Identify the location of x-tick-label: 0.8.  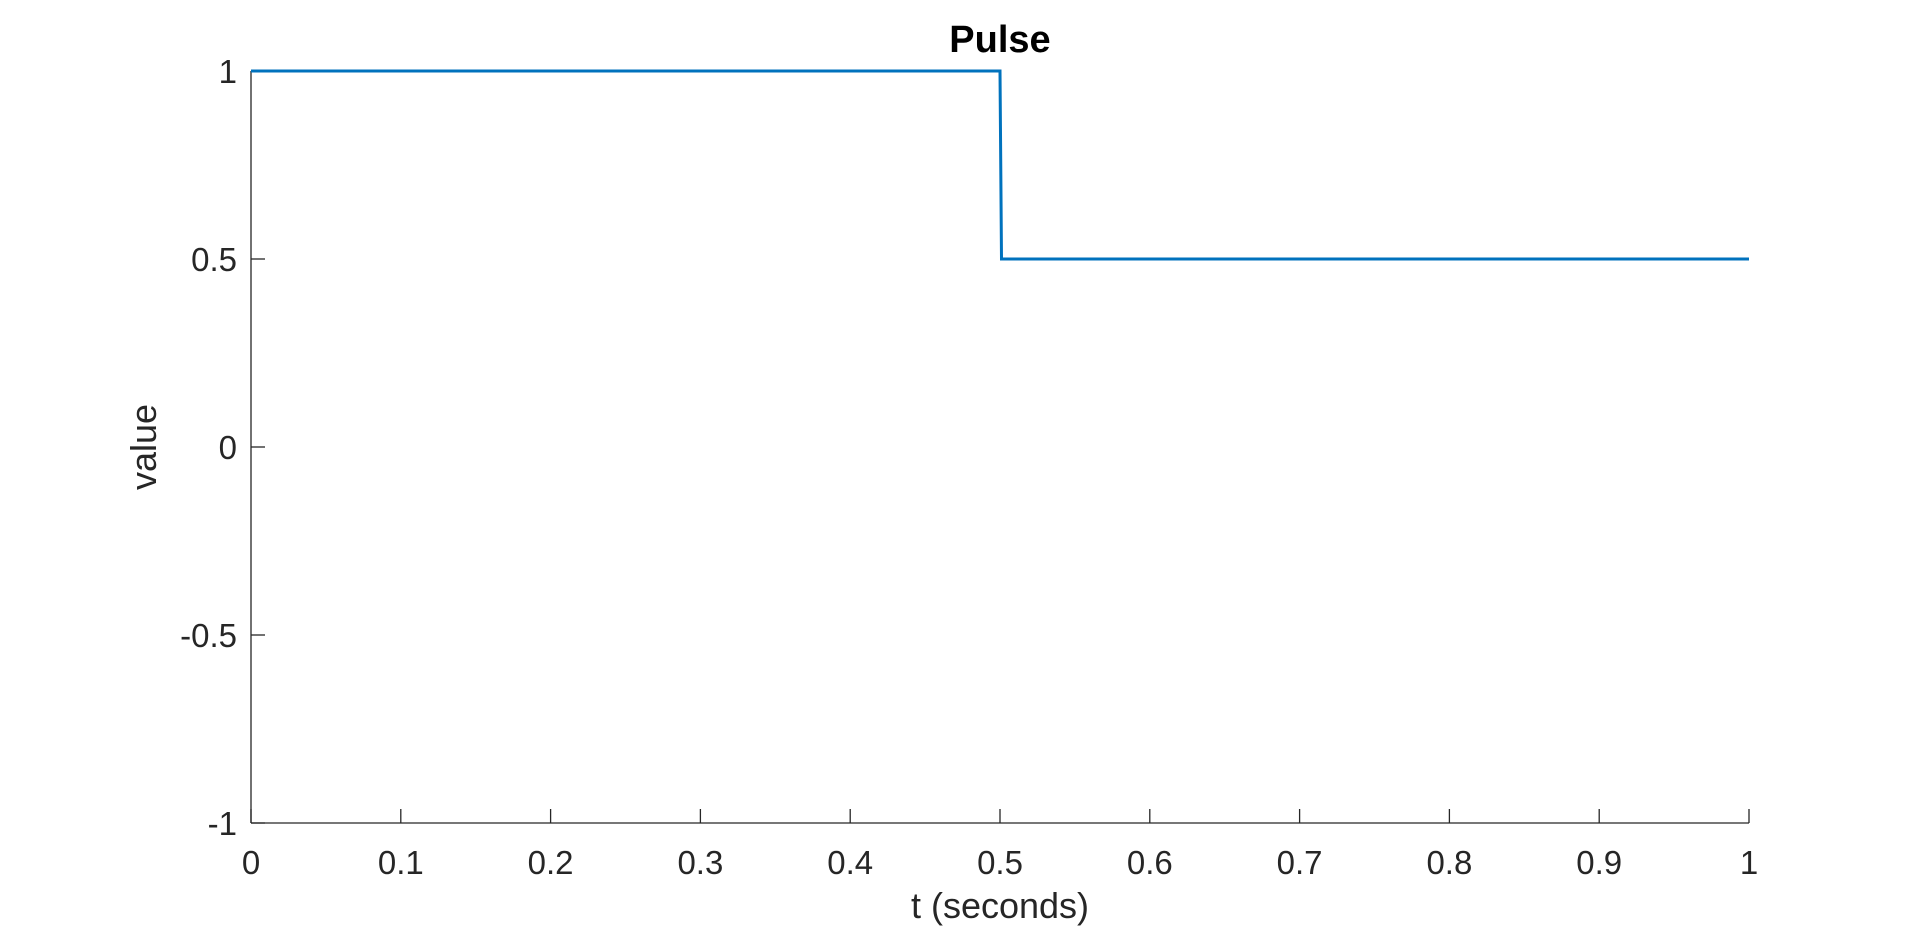
(1449, 862).